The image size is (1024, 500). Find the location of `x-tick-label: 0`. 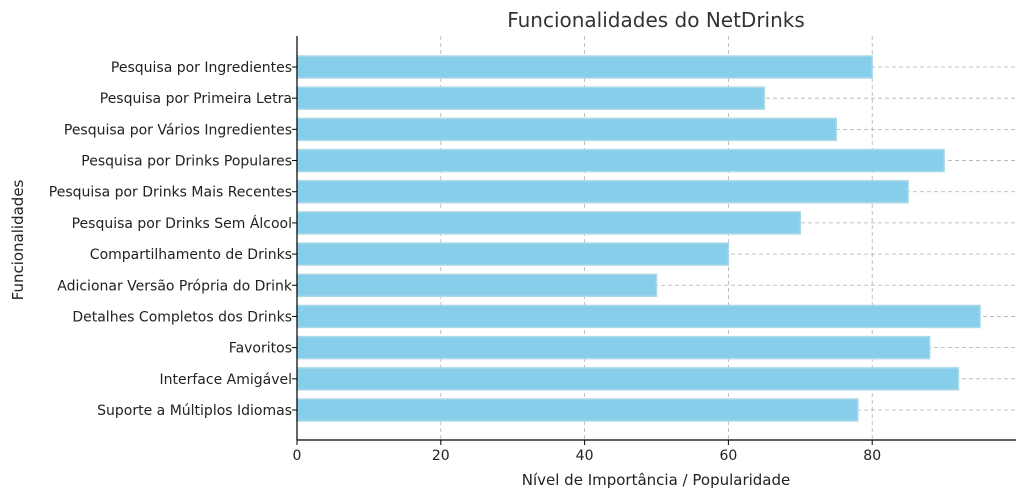

x-tick-label: 0 is located at coordinates (297, 456).